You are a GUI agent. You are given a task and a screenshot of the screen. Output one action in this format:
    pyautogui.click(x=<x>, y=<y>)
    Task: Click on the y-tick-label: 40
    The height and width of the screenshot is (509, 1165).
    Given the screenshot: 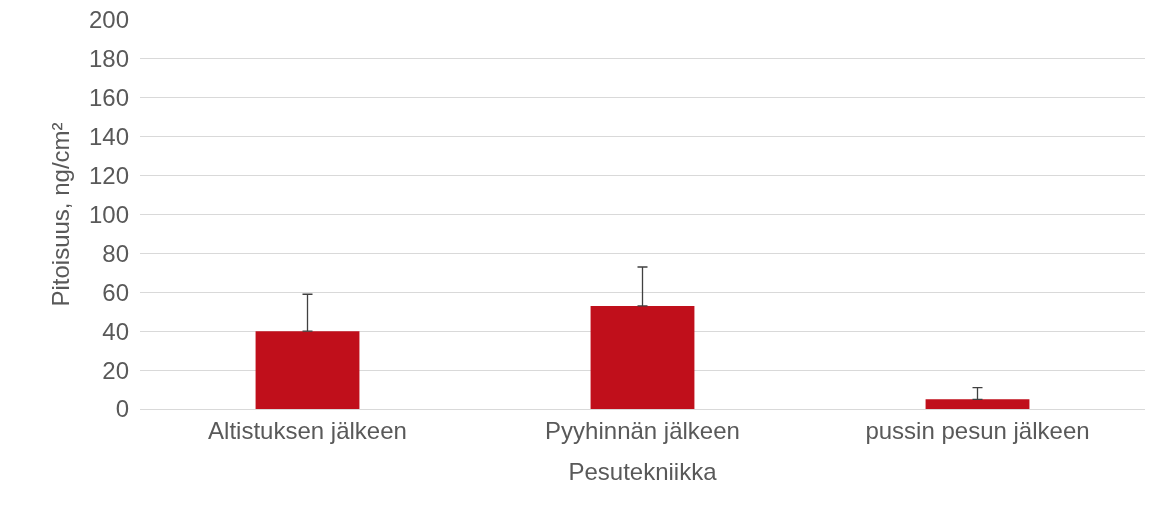 What is the action you would take?
    pyautogui.click(x=115, y=331)
    